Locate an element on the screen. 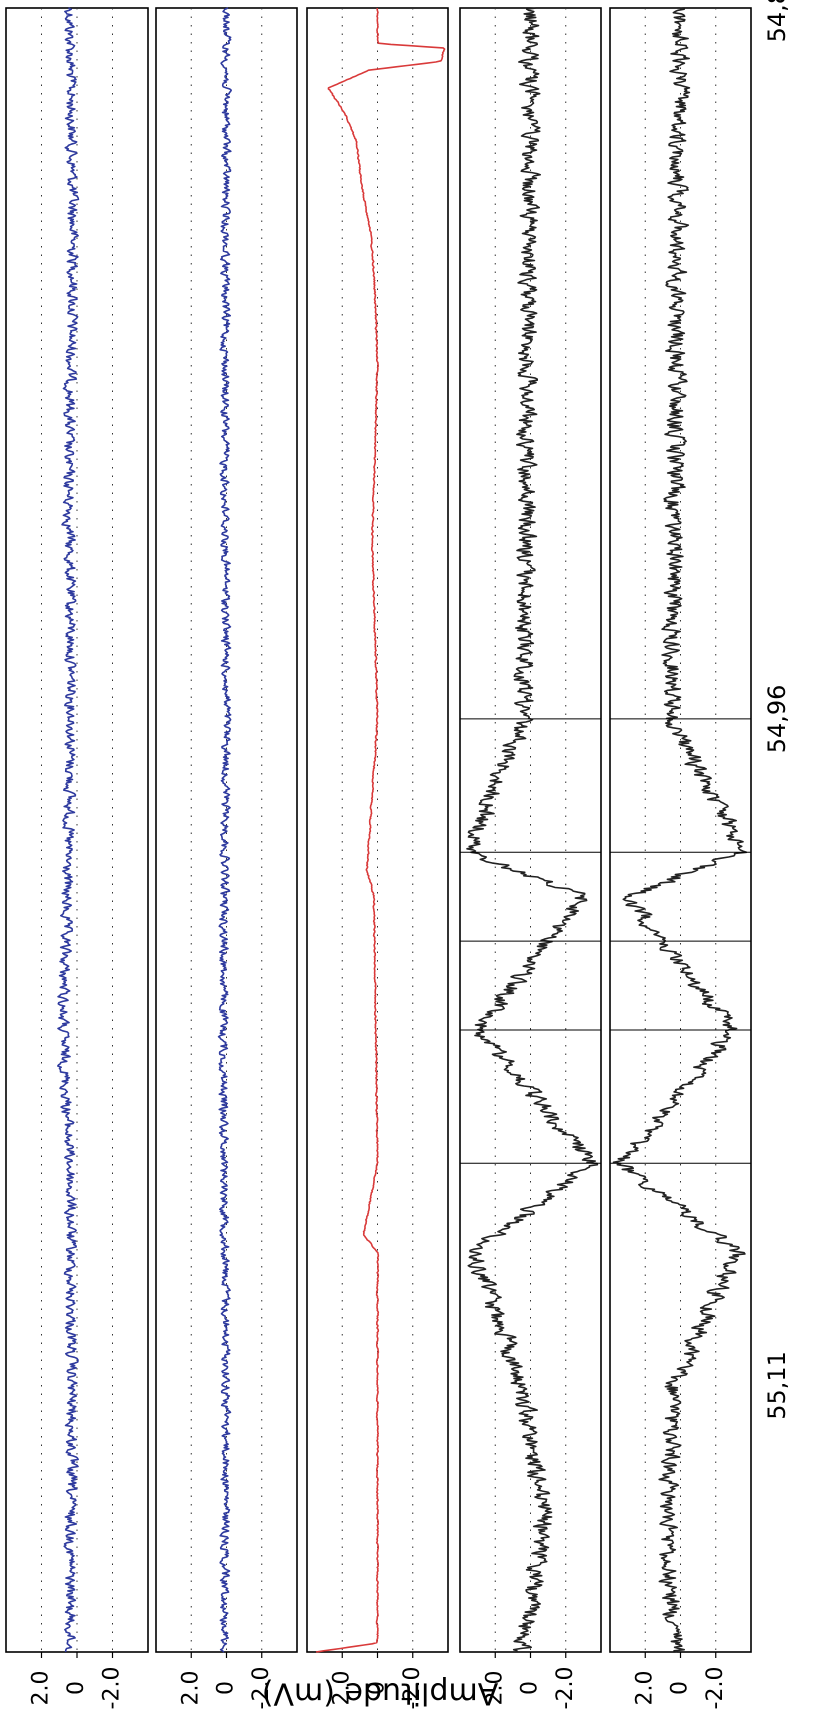 Image resolution: width=828 pixels, height=1724 pixels. x-tick-label: 54,96 is located at coordinates (777, 719).